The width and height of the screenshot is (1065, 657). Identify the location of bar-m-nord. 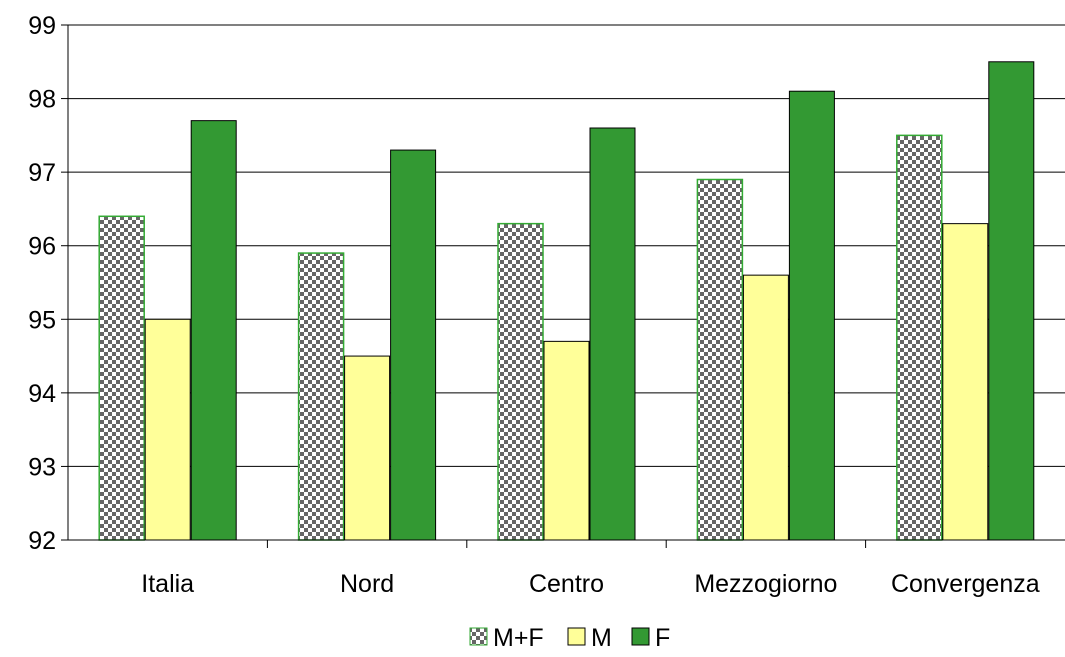
(367, 448).